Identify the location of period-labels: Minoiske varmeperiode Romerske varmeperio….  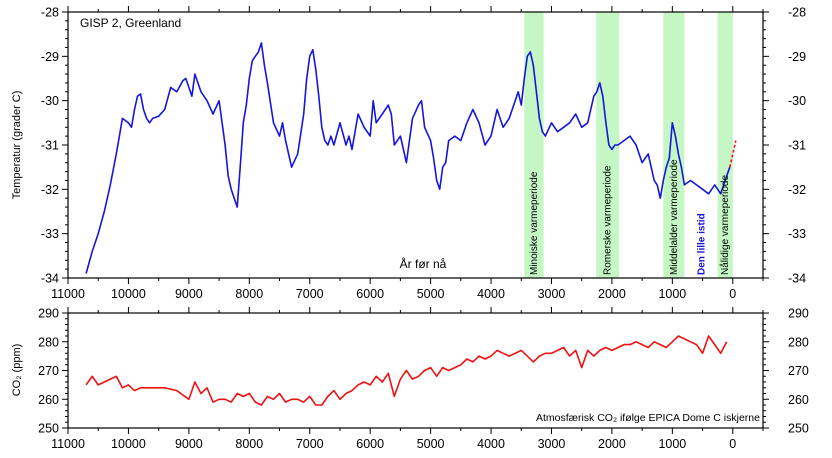
(630, 217).